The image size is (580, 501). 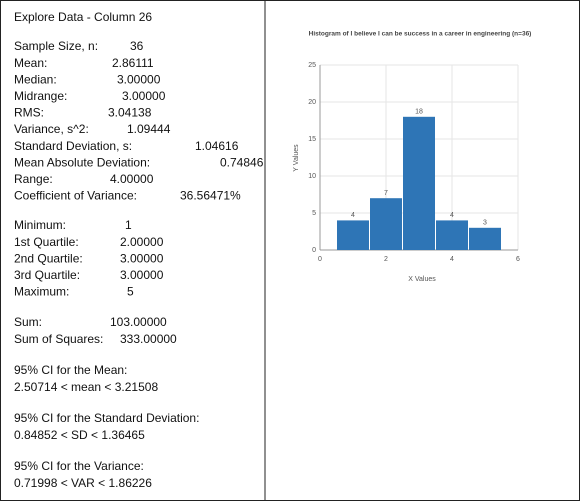 What do you see at coordinates (320, 259) in the screenshot?
I see `x-tick-label: 0` at bounding box center [320, 259].